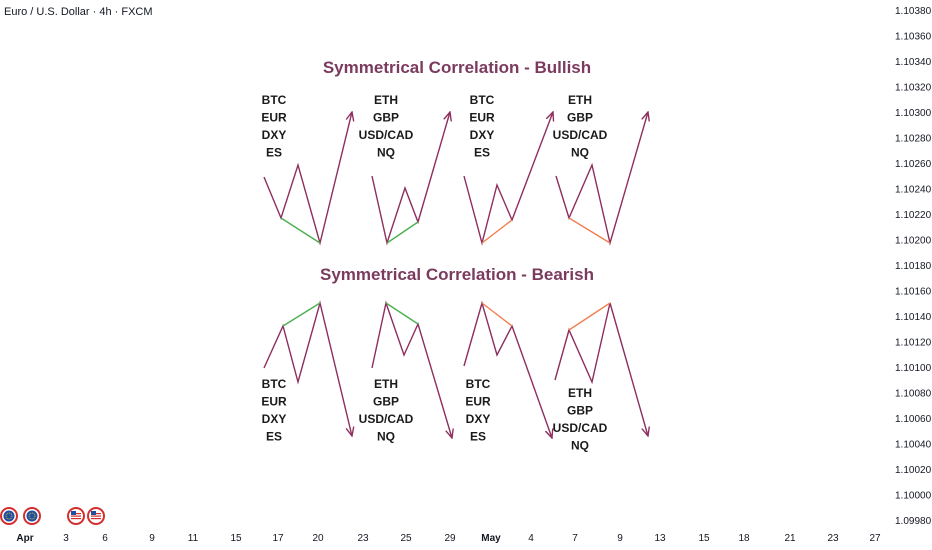 This screenshot has height=550, width=932. What do you see at coordinates (913, 521) in the screenshot?
I see `price-tick-label: 1.09980` at bounding box center [913, 521].